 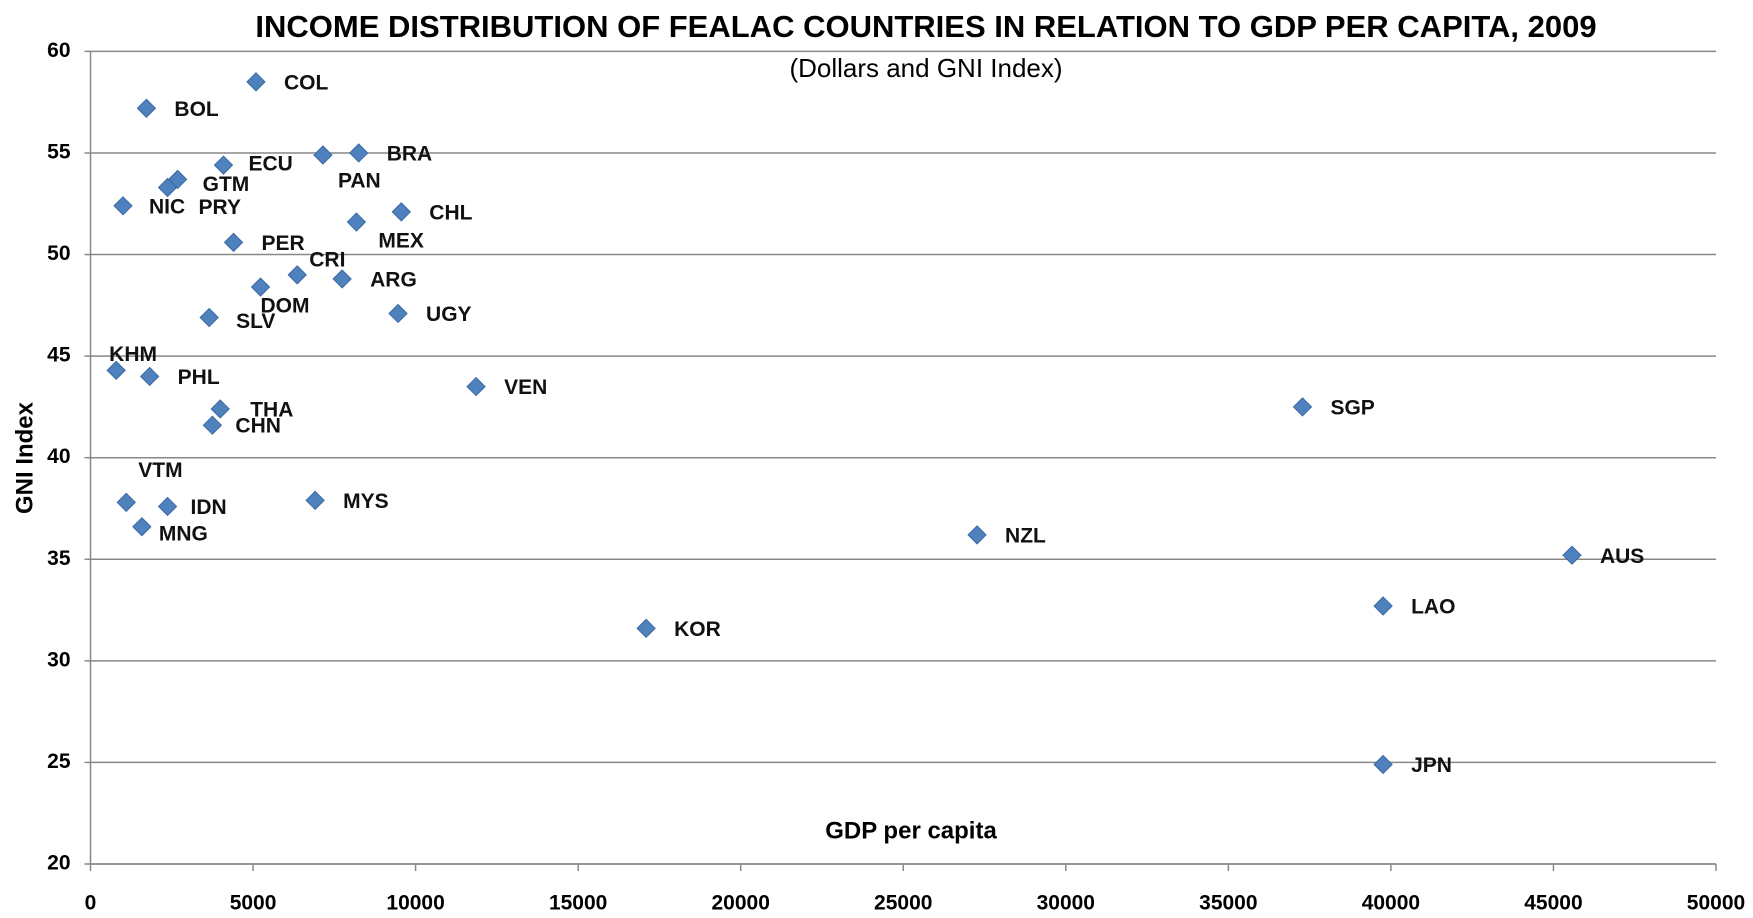 What do you see at coordinates (220, 207) in the screenshot?
I see `point-label: PRY` at bounding box center [220, 207].